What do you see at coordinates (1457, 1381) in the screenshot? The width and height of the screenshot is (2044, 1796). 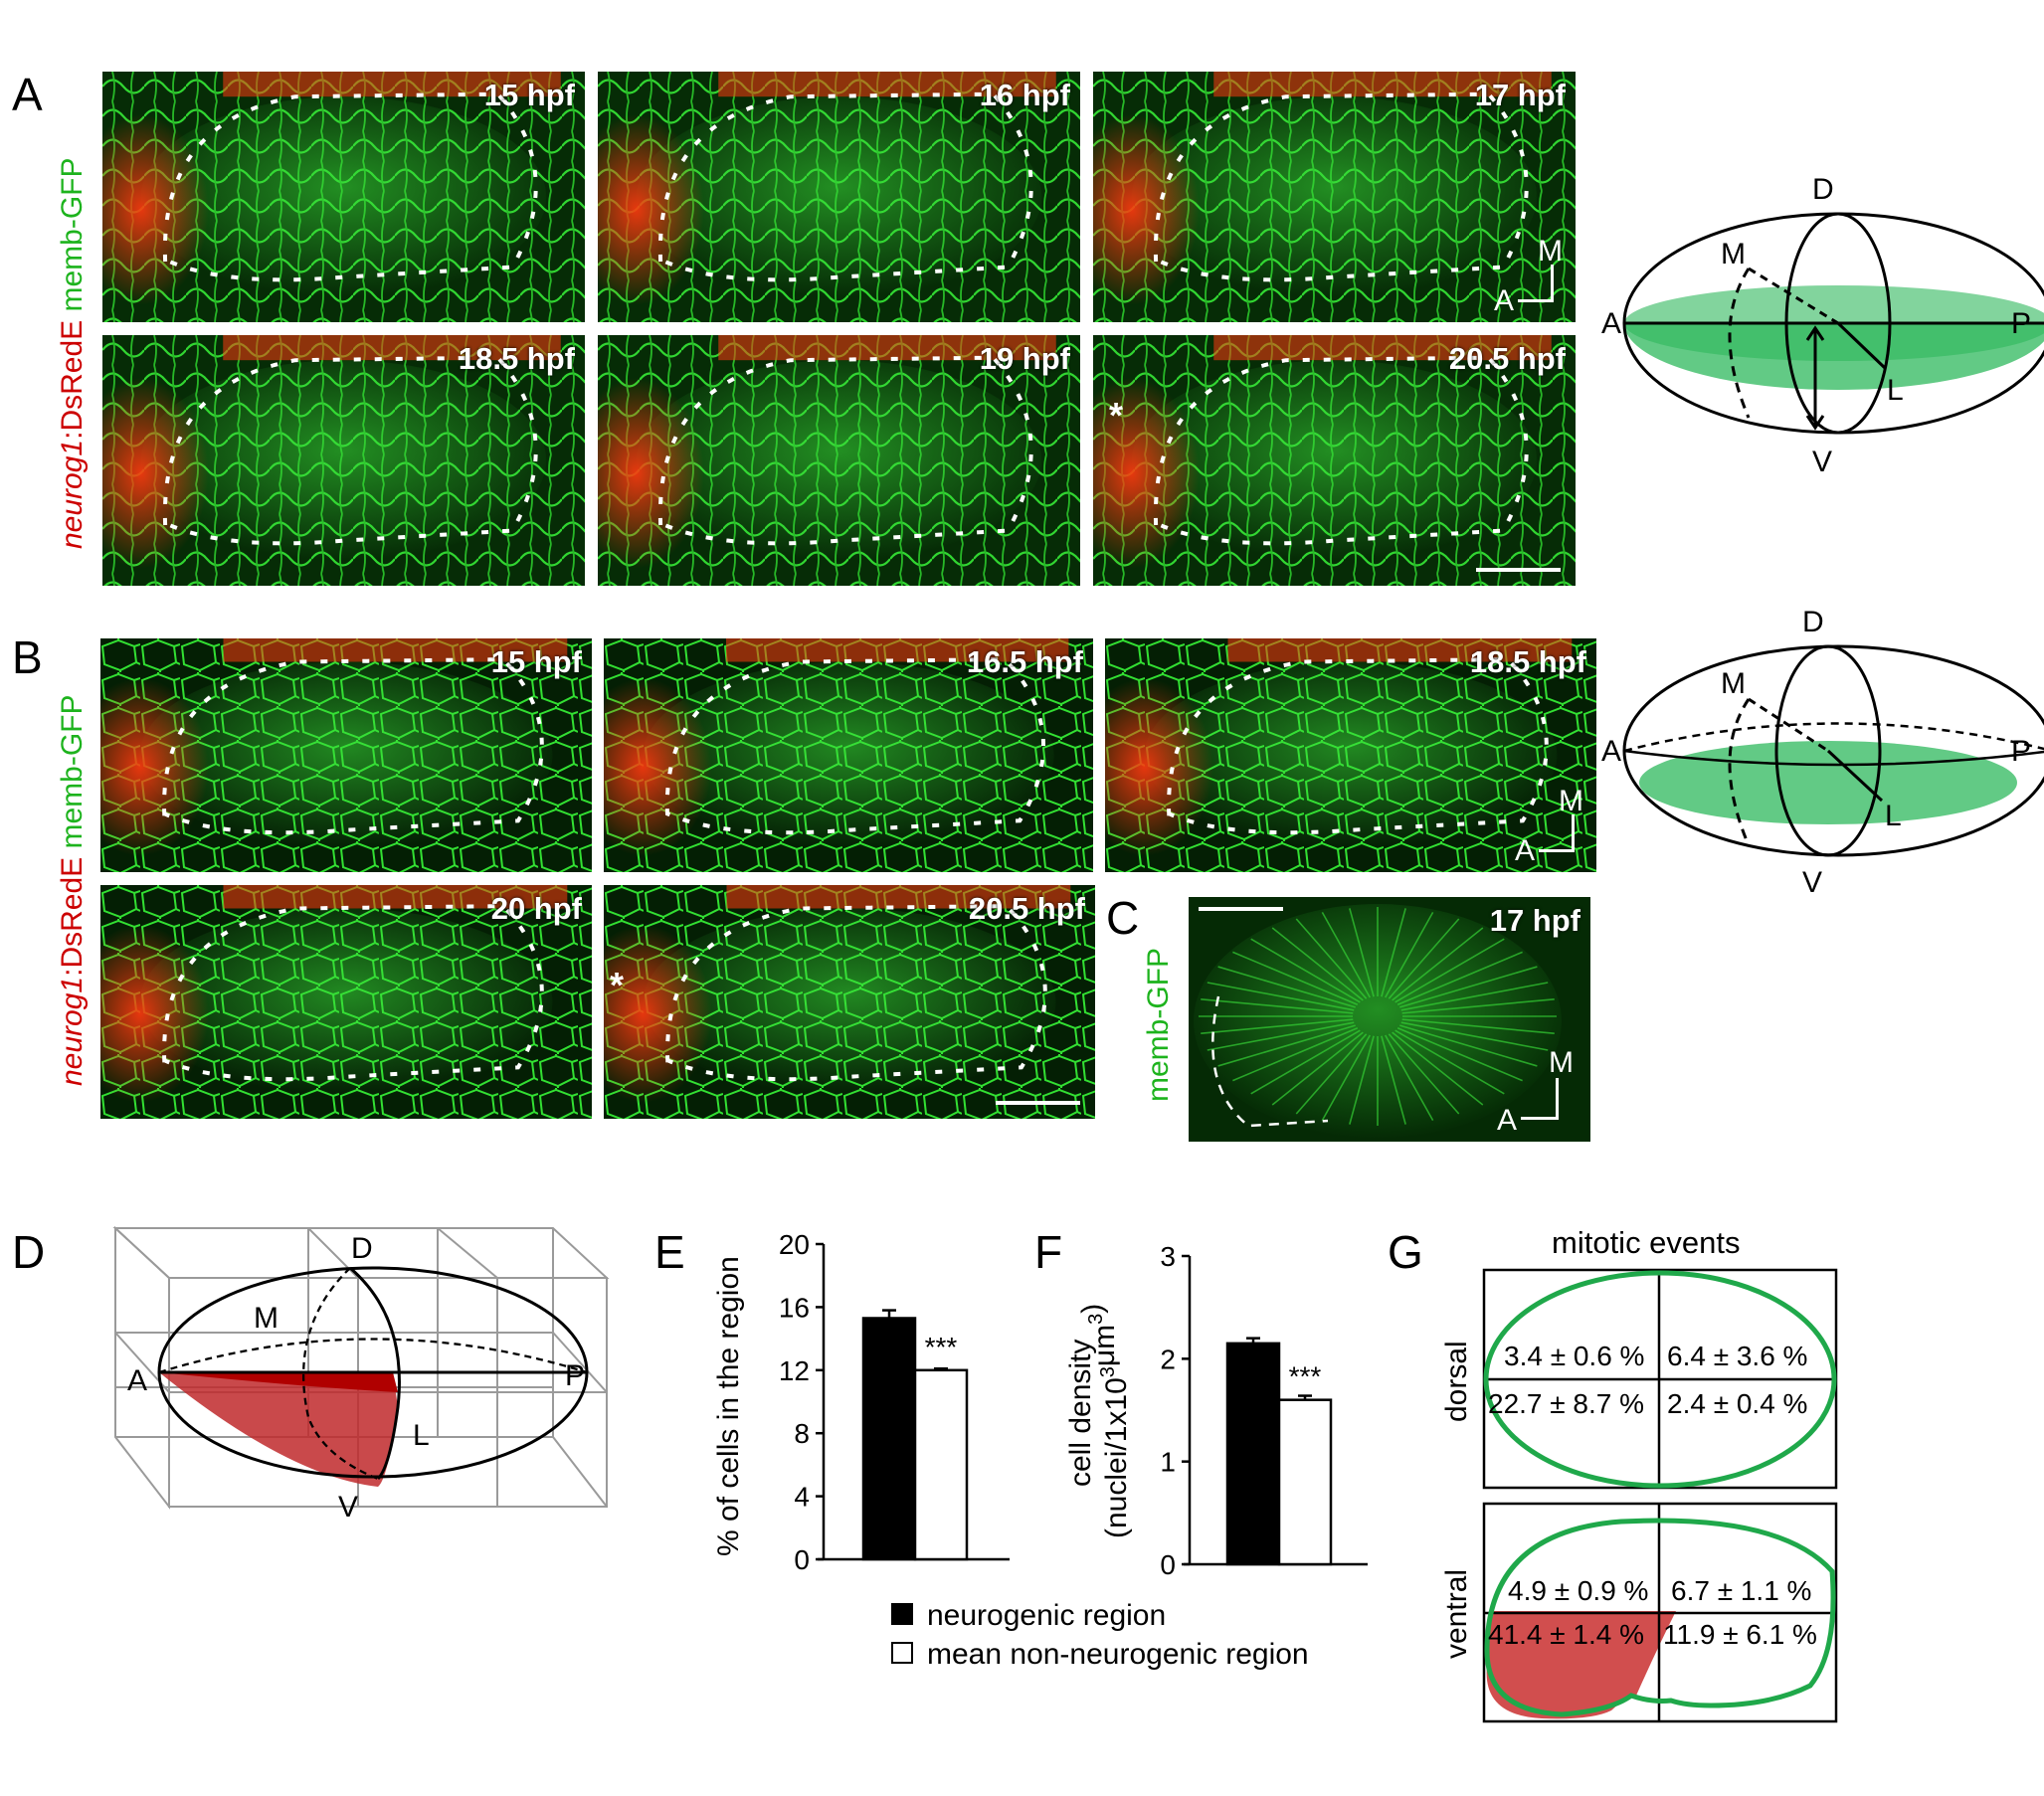 I see `dorsal-label: dorsal` at bounding box center [1457, 1381].